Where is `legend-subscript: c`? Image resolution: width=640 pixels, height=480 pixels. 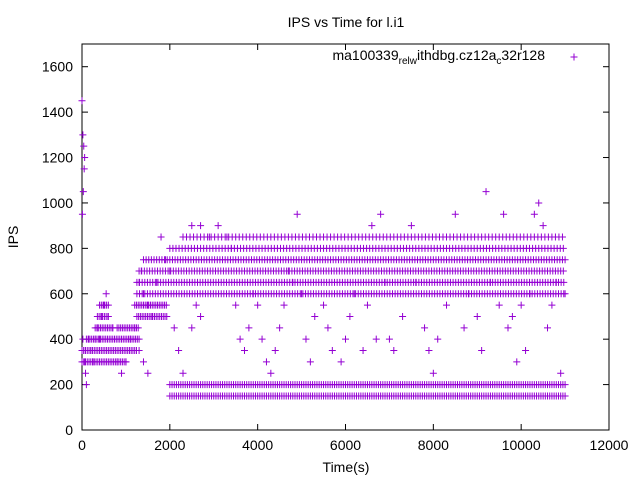
legend-subscript: c is located at coordinates (498, 61).